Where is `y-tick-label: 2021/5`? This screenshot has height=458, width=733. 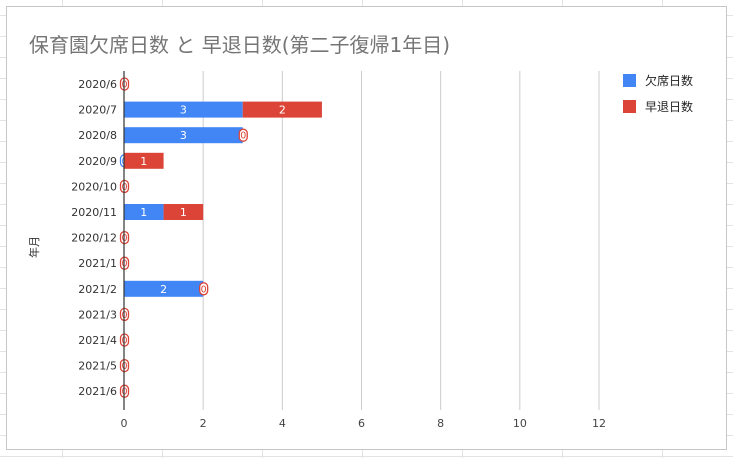
y-tick-label: 2021/5 is located at coordinates (97, 366).